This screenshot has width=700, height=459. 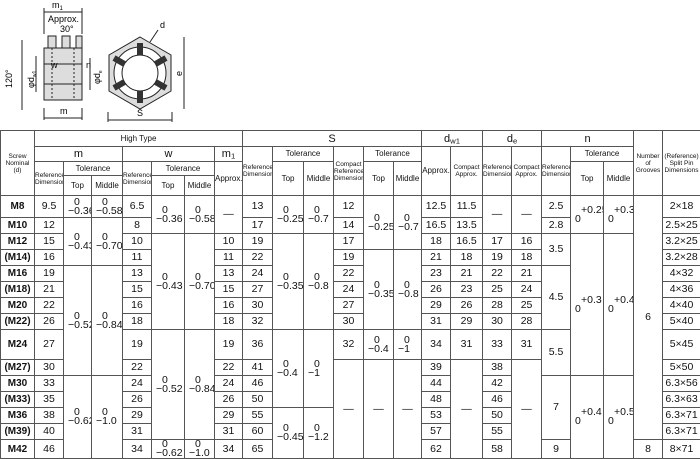 What do you see at coordinates (35, 74) in the screenshot?
I see `label-sub: w1` at bounding box center [35, 74].